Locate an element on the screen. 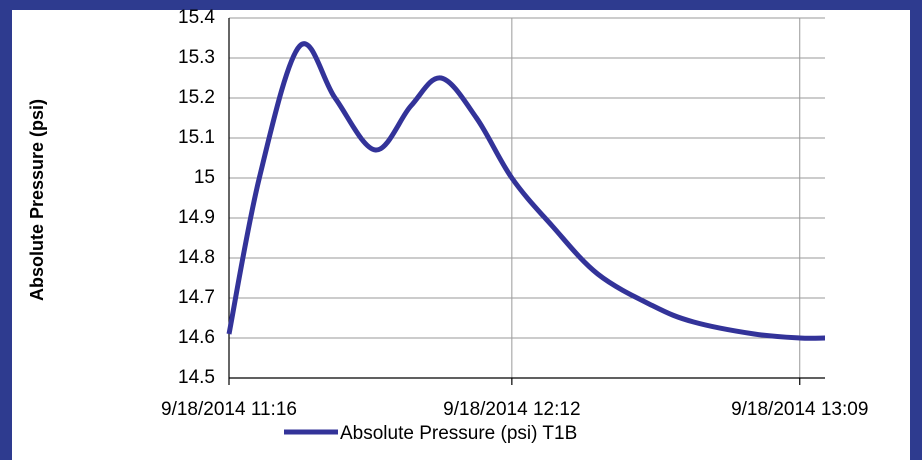 This screenshot has height=460, width=922. legend-label: Absolute Pressure (psi) T1B is located at coordinates (458, 433).